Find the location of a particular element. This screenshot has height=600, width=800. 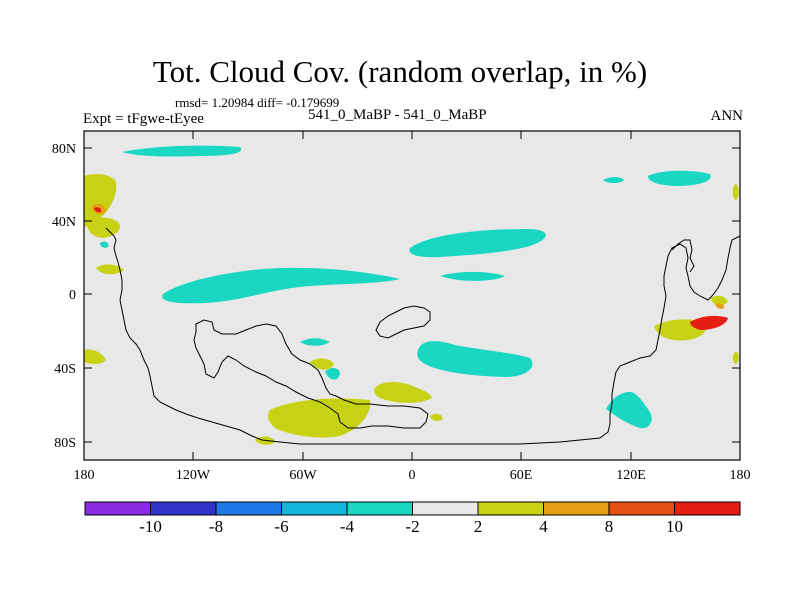

plot-title: Tot. Cloud Cov. (random overlap, in %) is located at coordinates (400, 71).